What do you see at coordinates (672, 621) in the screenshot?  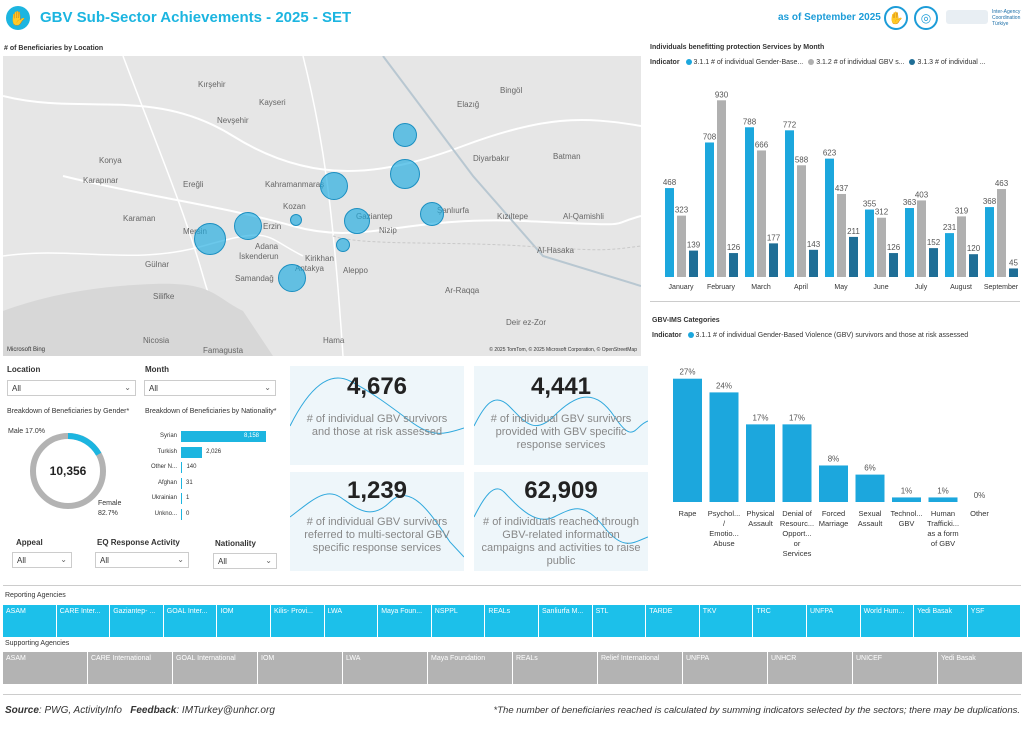 I see `agency-tile: TARDE` at bounding box center [672, 621].